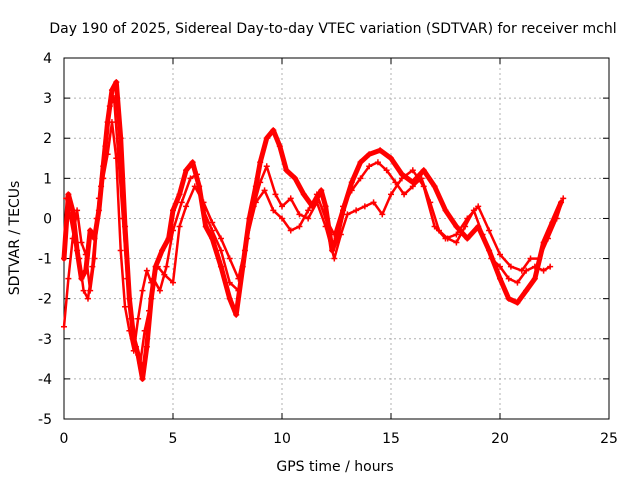  What do you see at coordinates (609, 439) in the screenshot?
I see `x-tick-label: 25` at bounding box center [609, 439].